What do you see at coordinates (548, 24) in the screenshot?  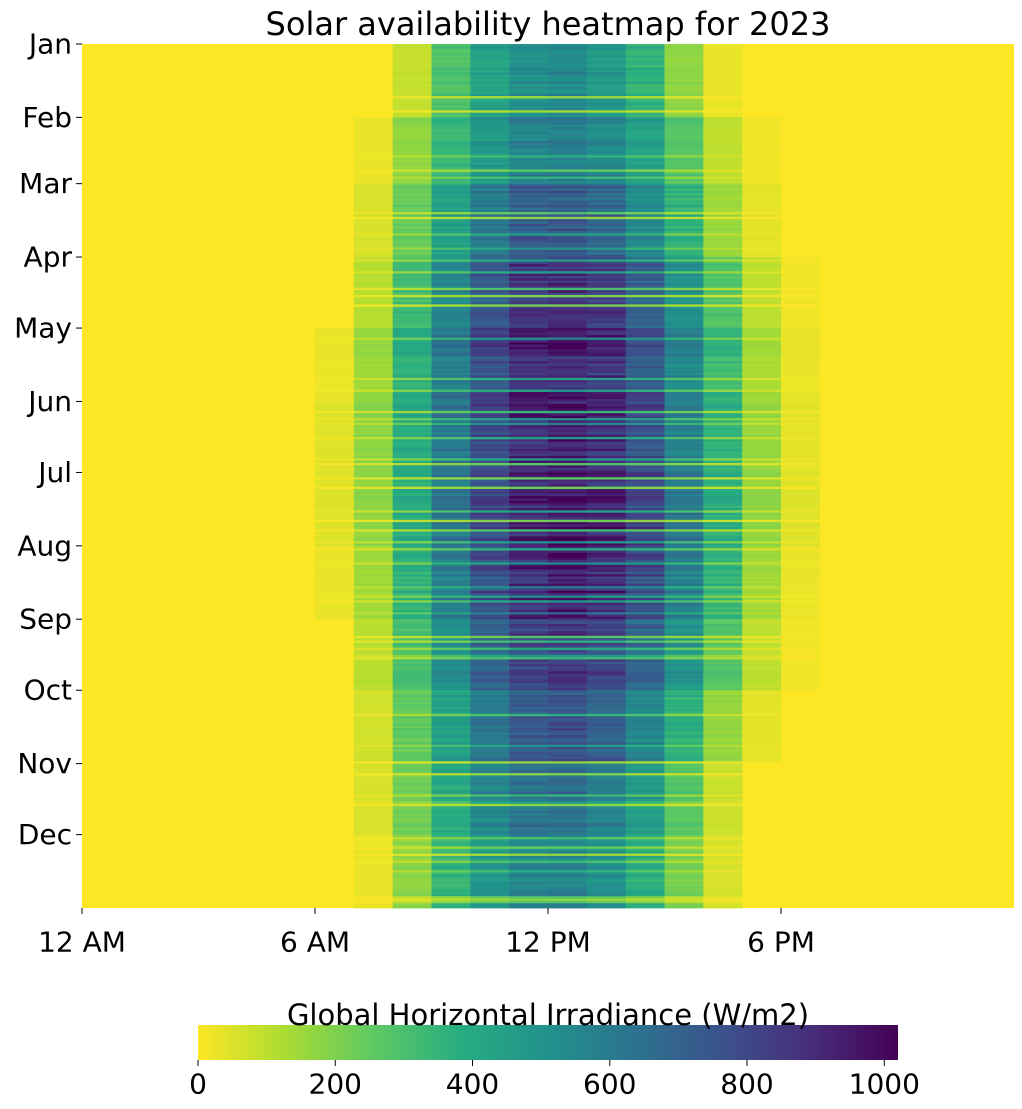 I see `chart-title: Solar availability heatmap for 2023` at bounding box center [548, 24].